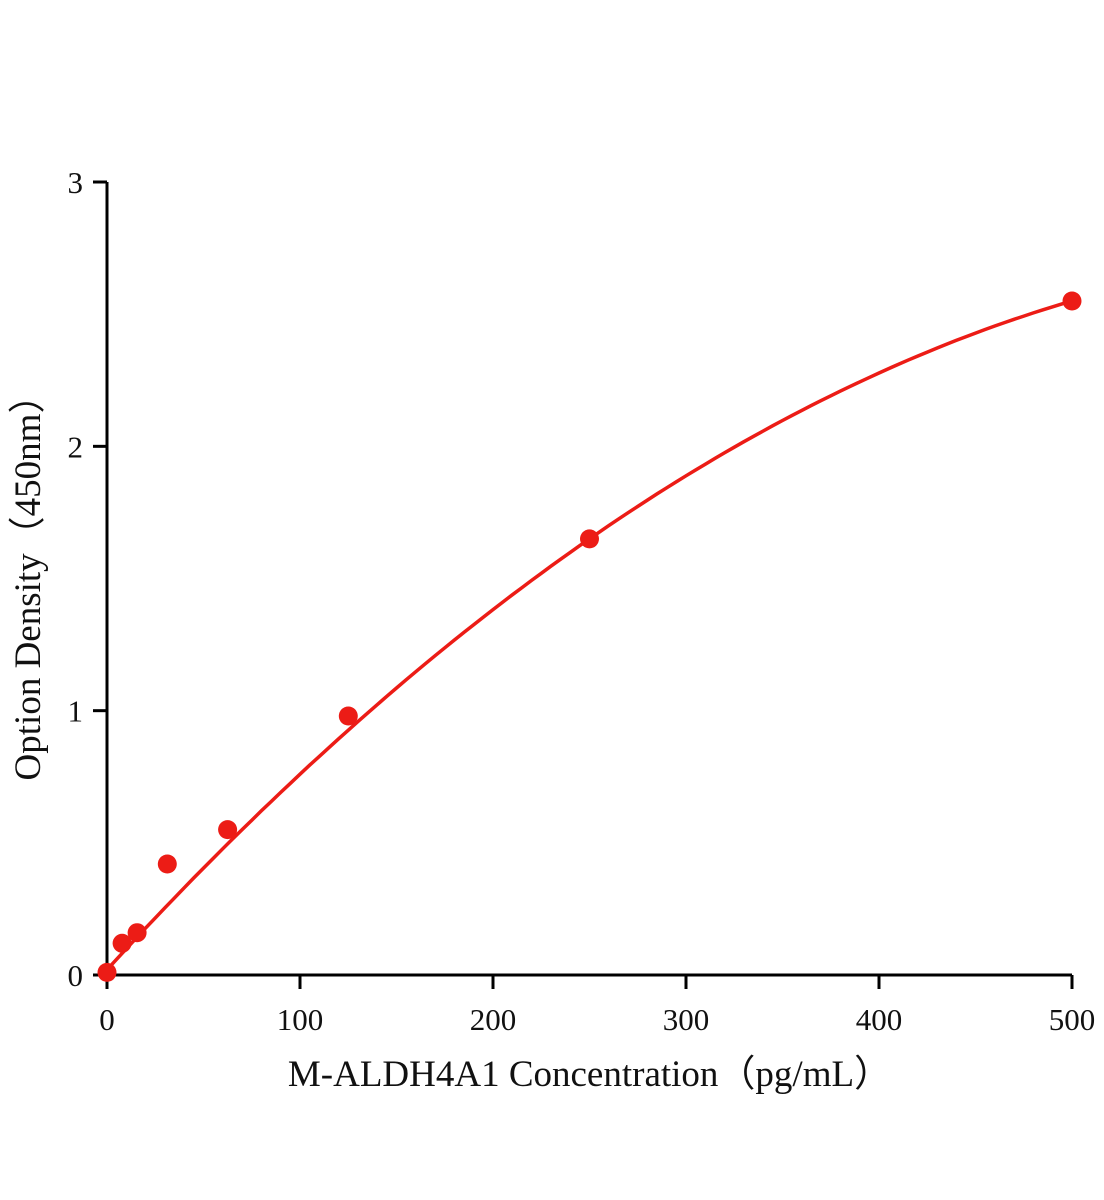 The image size is (1104, 1200). What do you see at coordinates (76, 975) in the screenshot?
I see `y-tick-label: 0` at bounding box center [76, 975].